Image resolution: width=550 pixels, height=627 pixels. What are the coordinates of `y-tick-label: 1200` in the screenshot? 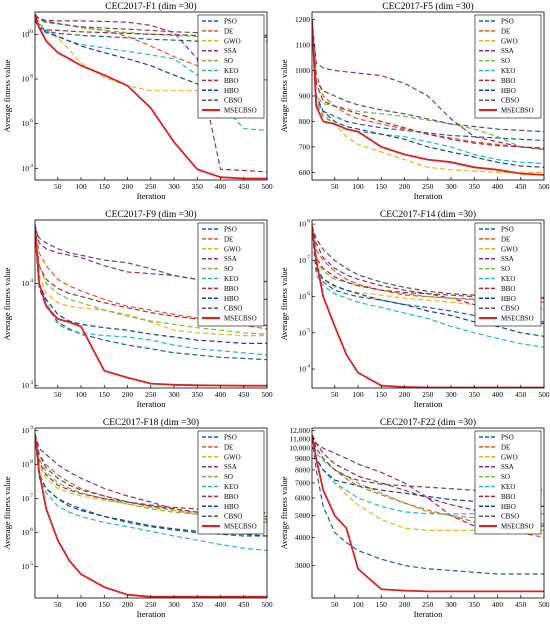 It's located at (302, 19).